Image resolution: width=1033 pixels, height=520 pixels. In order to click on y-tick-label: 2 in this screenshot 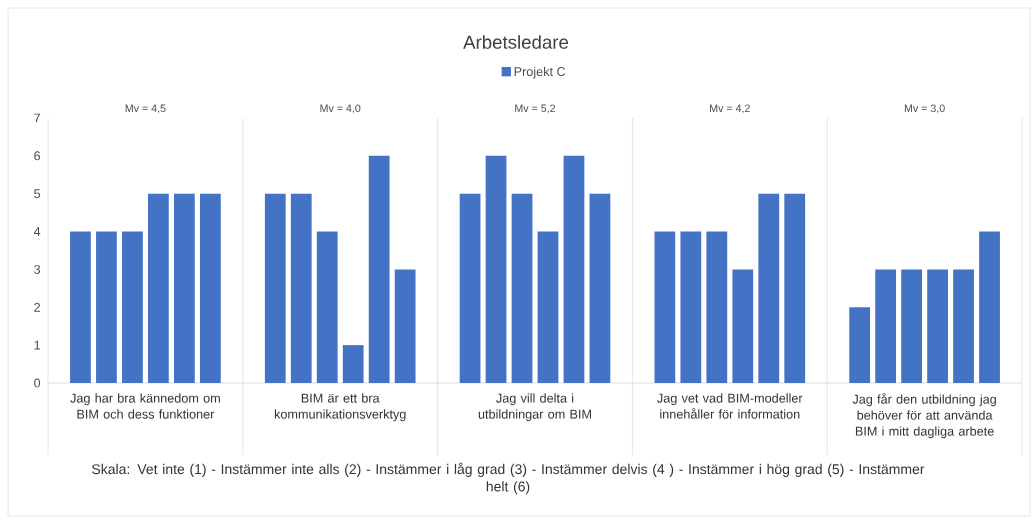, I will do `click(37, 307)`.